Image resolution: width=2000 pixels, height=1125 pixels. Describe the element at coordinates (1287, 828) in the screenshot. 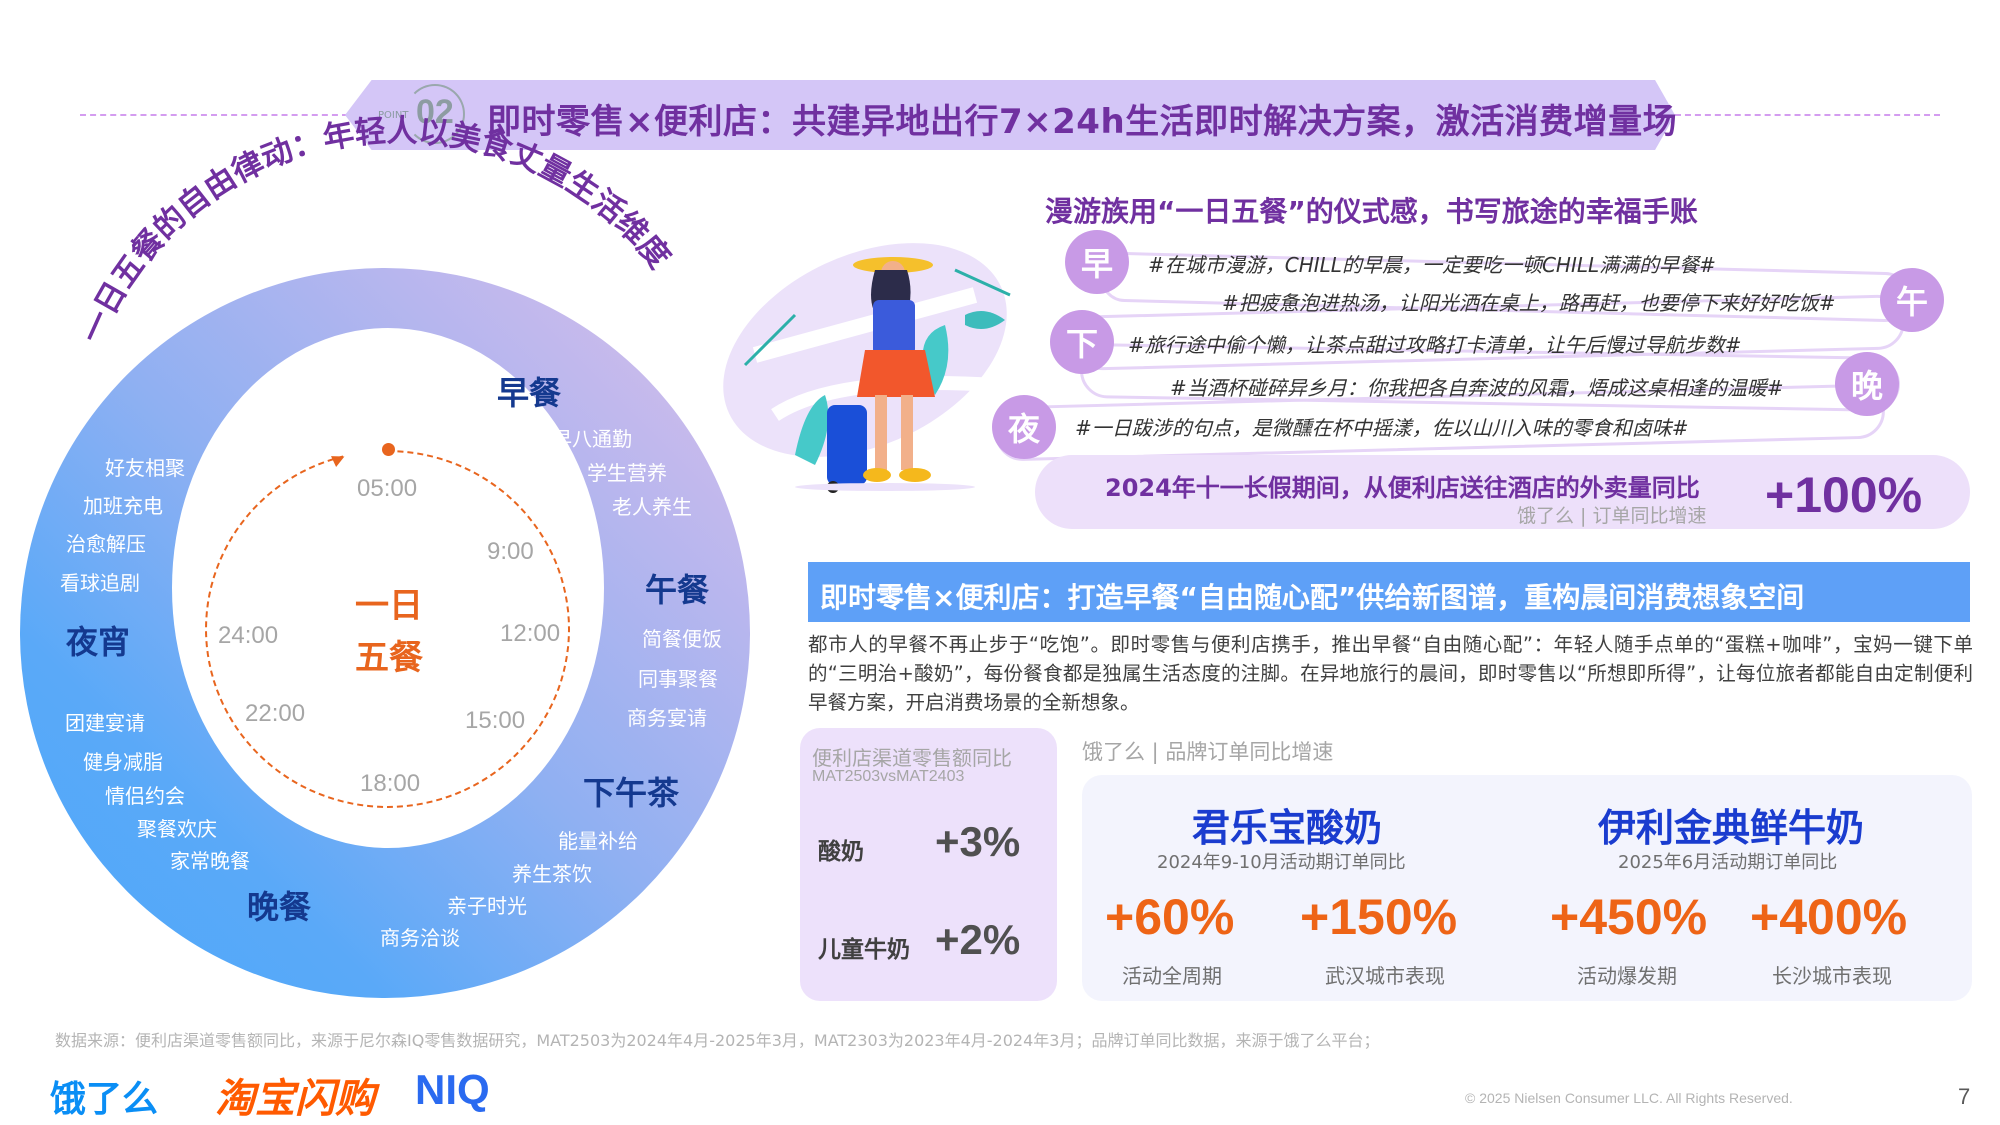

I see `brand-name: 君乐宝酸奶` at that location.